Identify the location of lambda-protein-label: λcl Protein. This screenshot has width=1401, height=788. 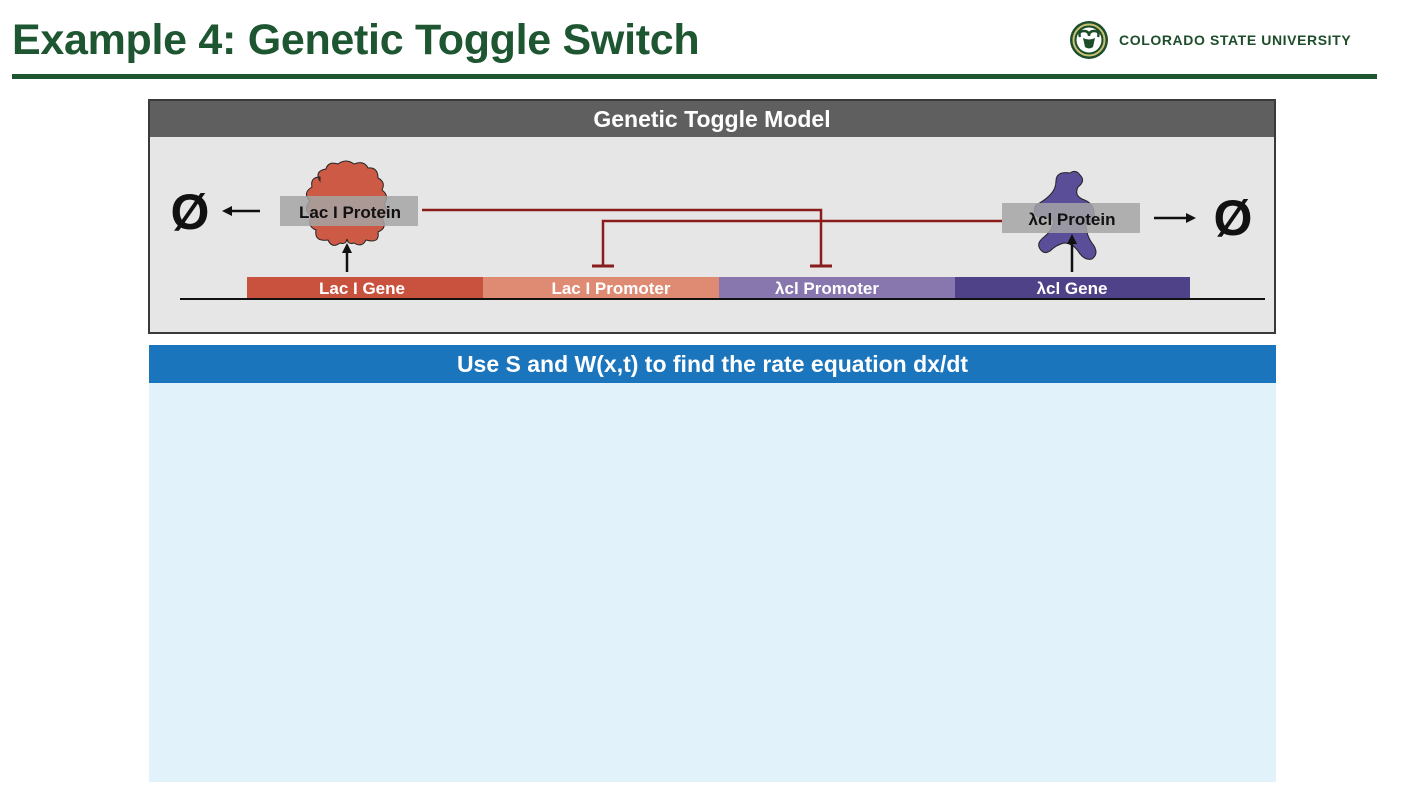
(1072, 219).